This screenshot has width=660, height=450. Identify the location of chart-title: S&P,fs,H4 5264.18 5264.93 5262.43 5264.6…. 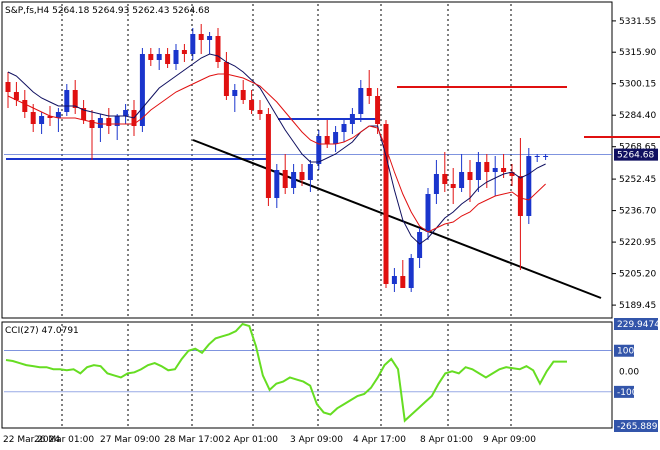
(107, 11).